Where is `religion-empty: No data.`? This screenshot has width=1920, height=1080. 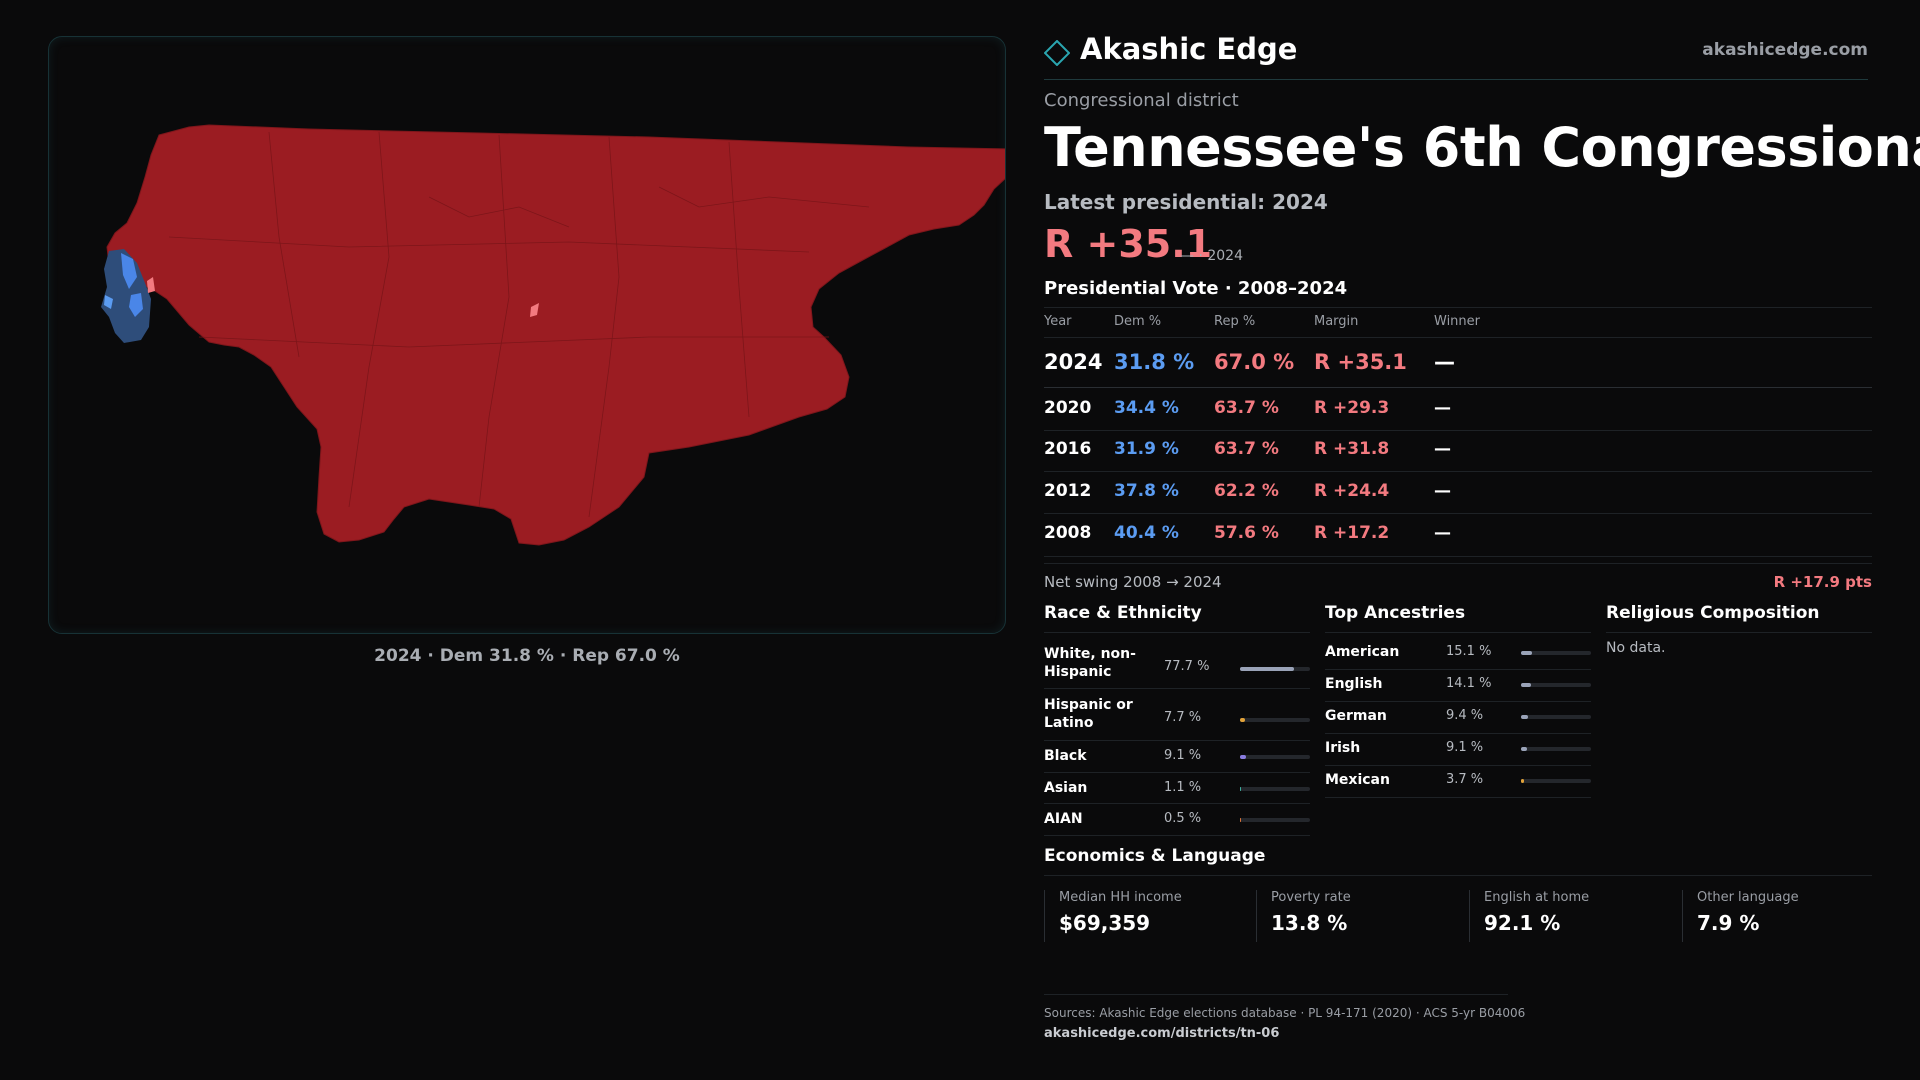
religion-empty: No data. is located at coordinates (1636, 648).